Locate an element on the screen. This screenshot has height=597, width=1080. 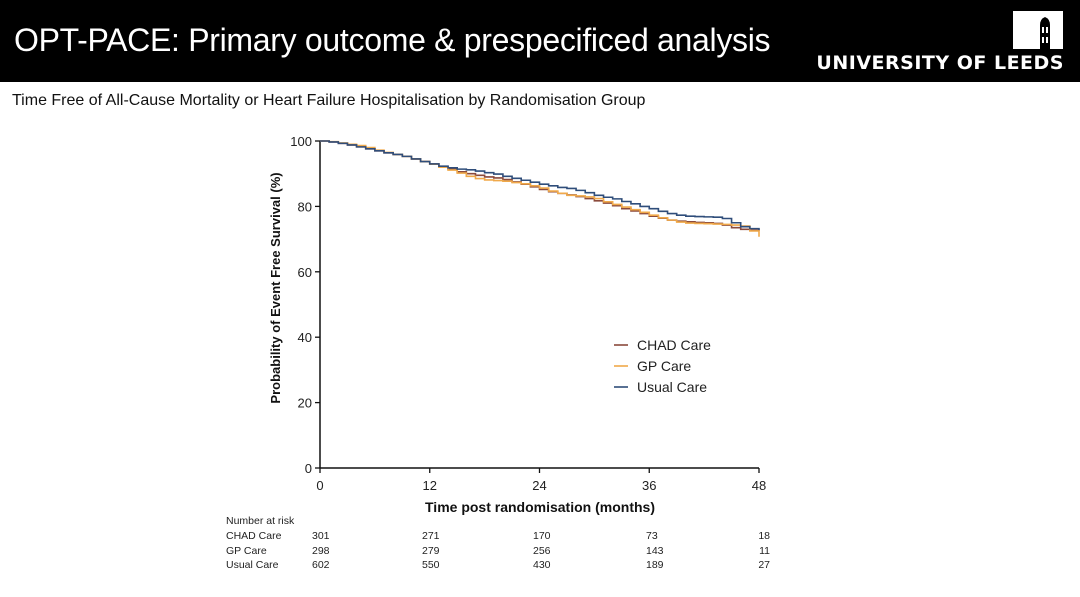
legend: CHAD Care GP Care Usual Care is located at coordinates (662, 366).